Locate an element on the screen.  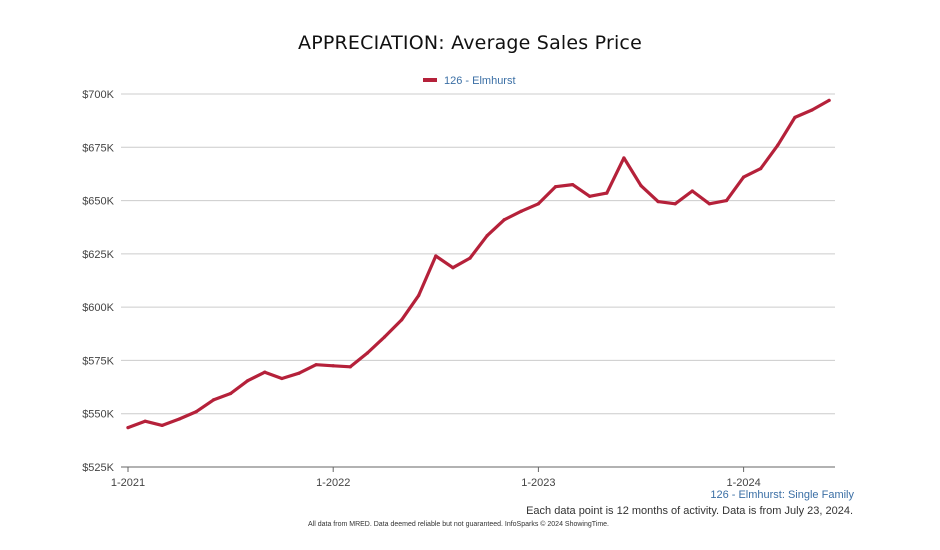
legend: 126 - Elmhurst is located at coordinates (469, 81).